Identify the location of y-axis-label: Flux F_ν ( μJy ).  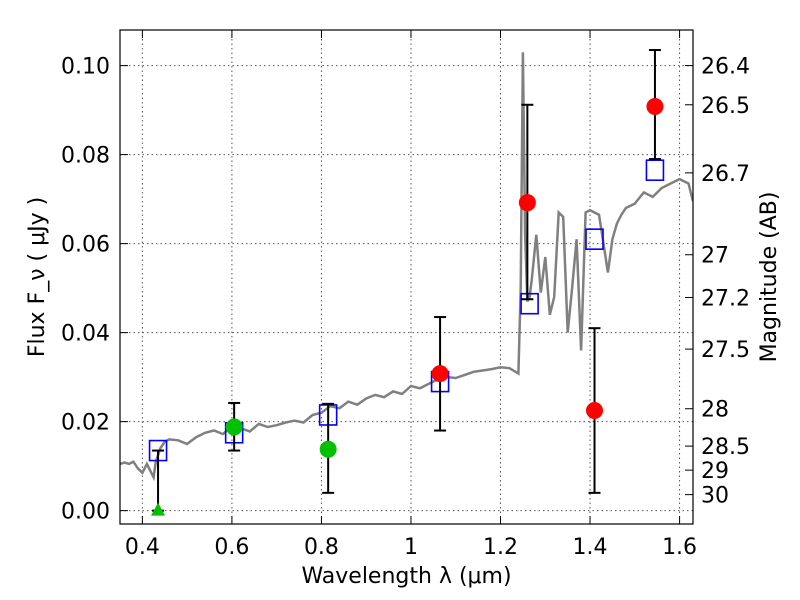
(37, 277).